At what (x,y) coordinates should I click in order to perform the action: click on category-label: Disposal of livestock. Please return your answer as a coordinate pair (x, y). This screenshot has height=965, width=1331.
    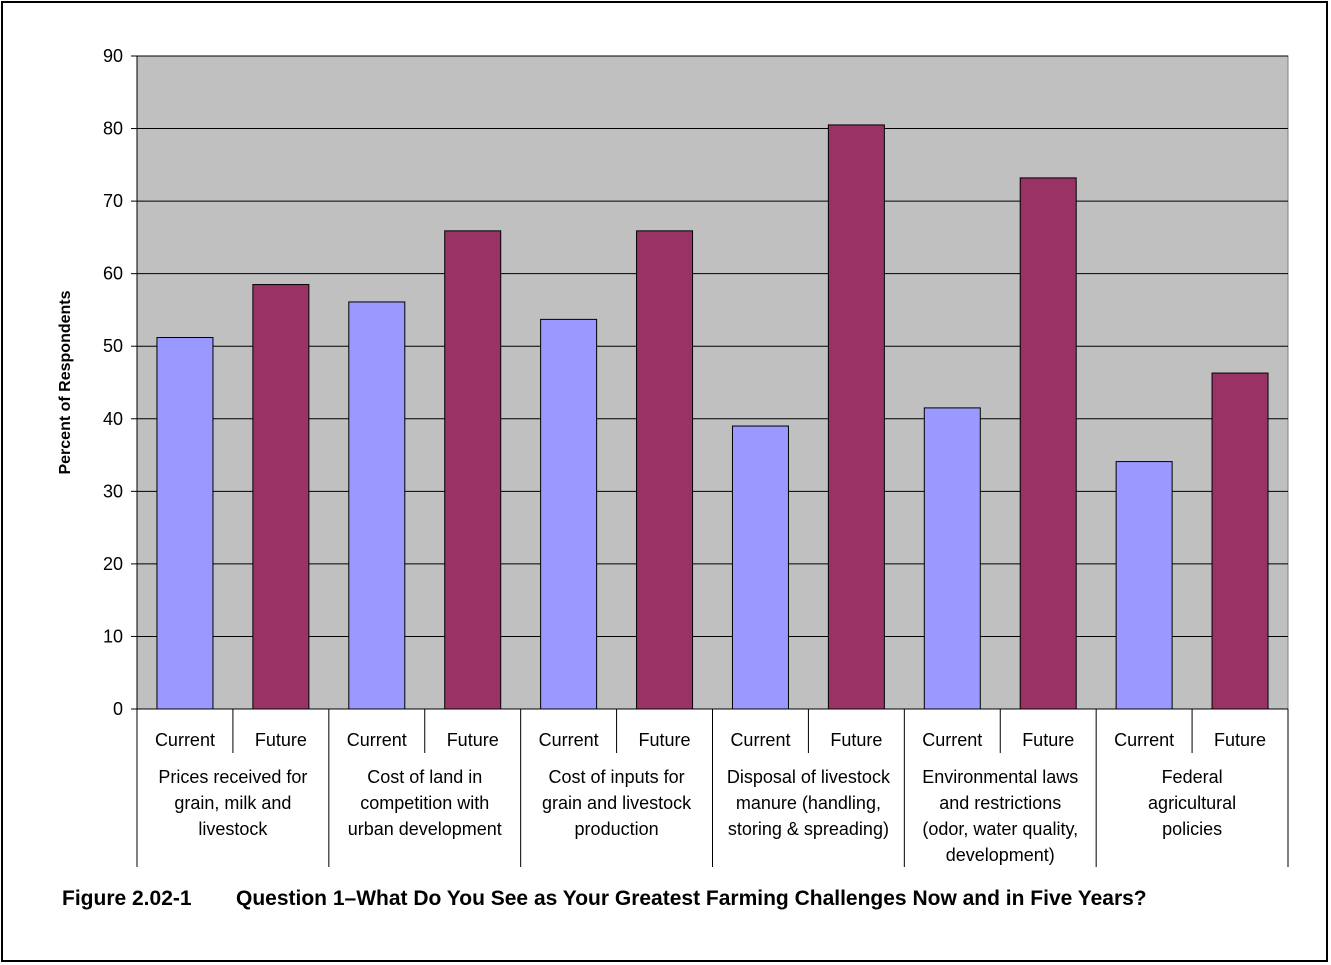
    Looking at the image, I should click on (809, 777).